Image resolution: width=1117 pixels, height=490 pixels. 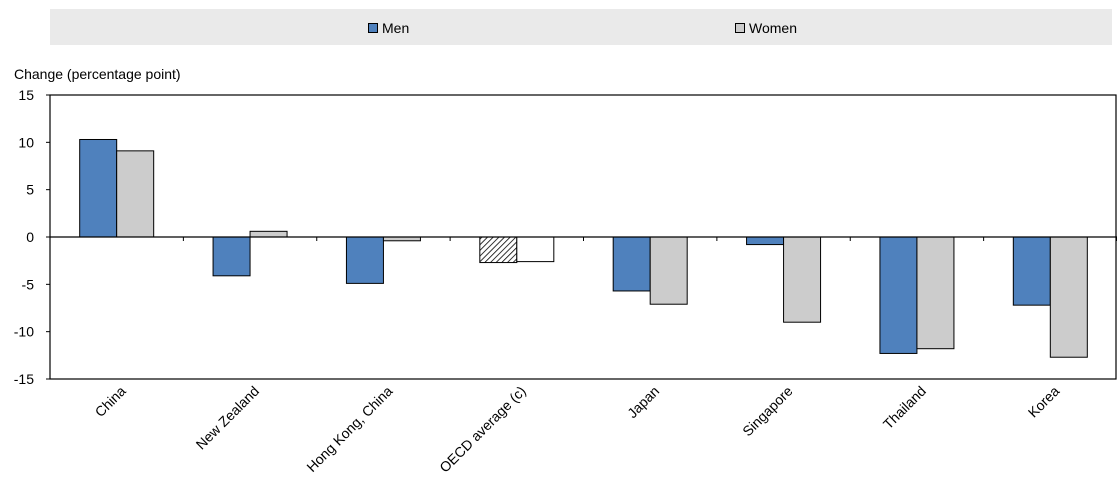 What do you see at coordinates (904, 407) in the screenshot?
I see `x-tick-label-6: Thailand` at bounding box center [904, 407].